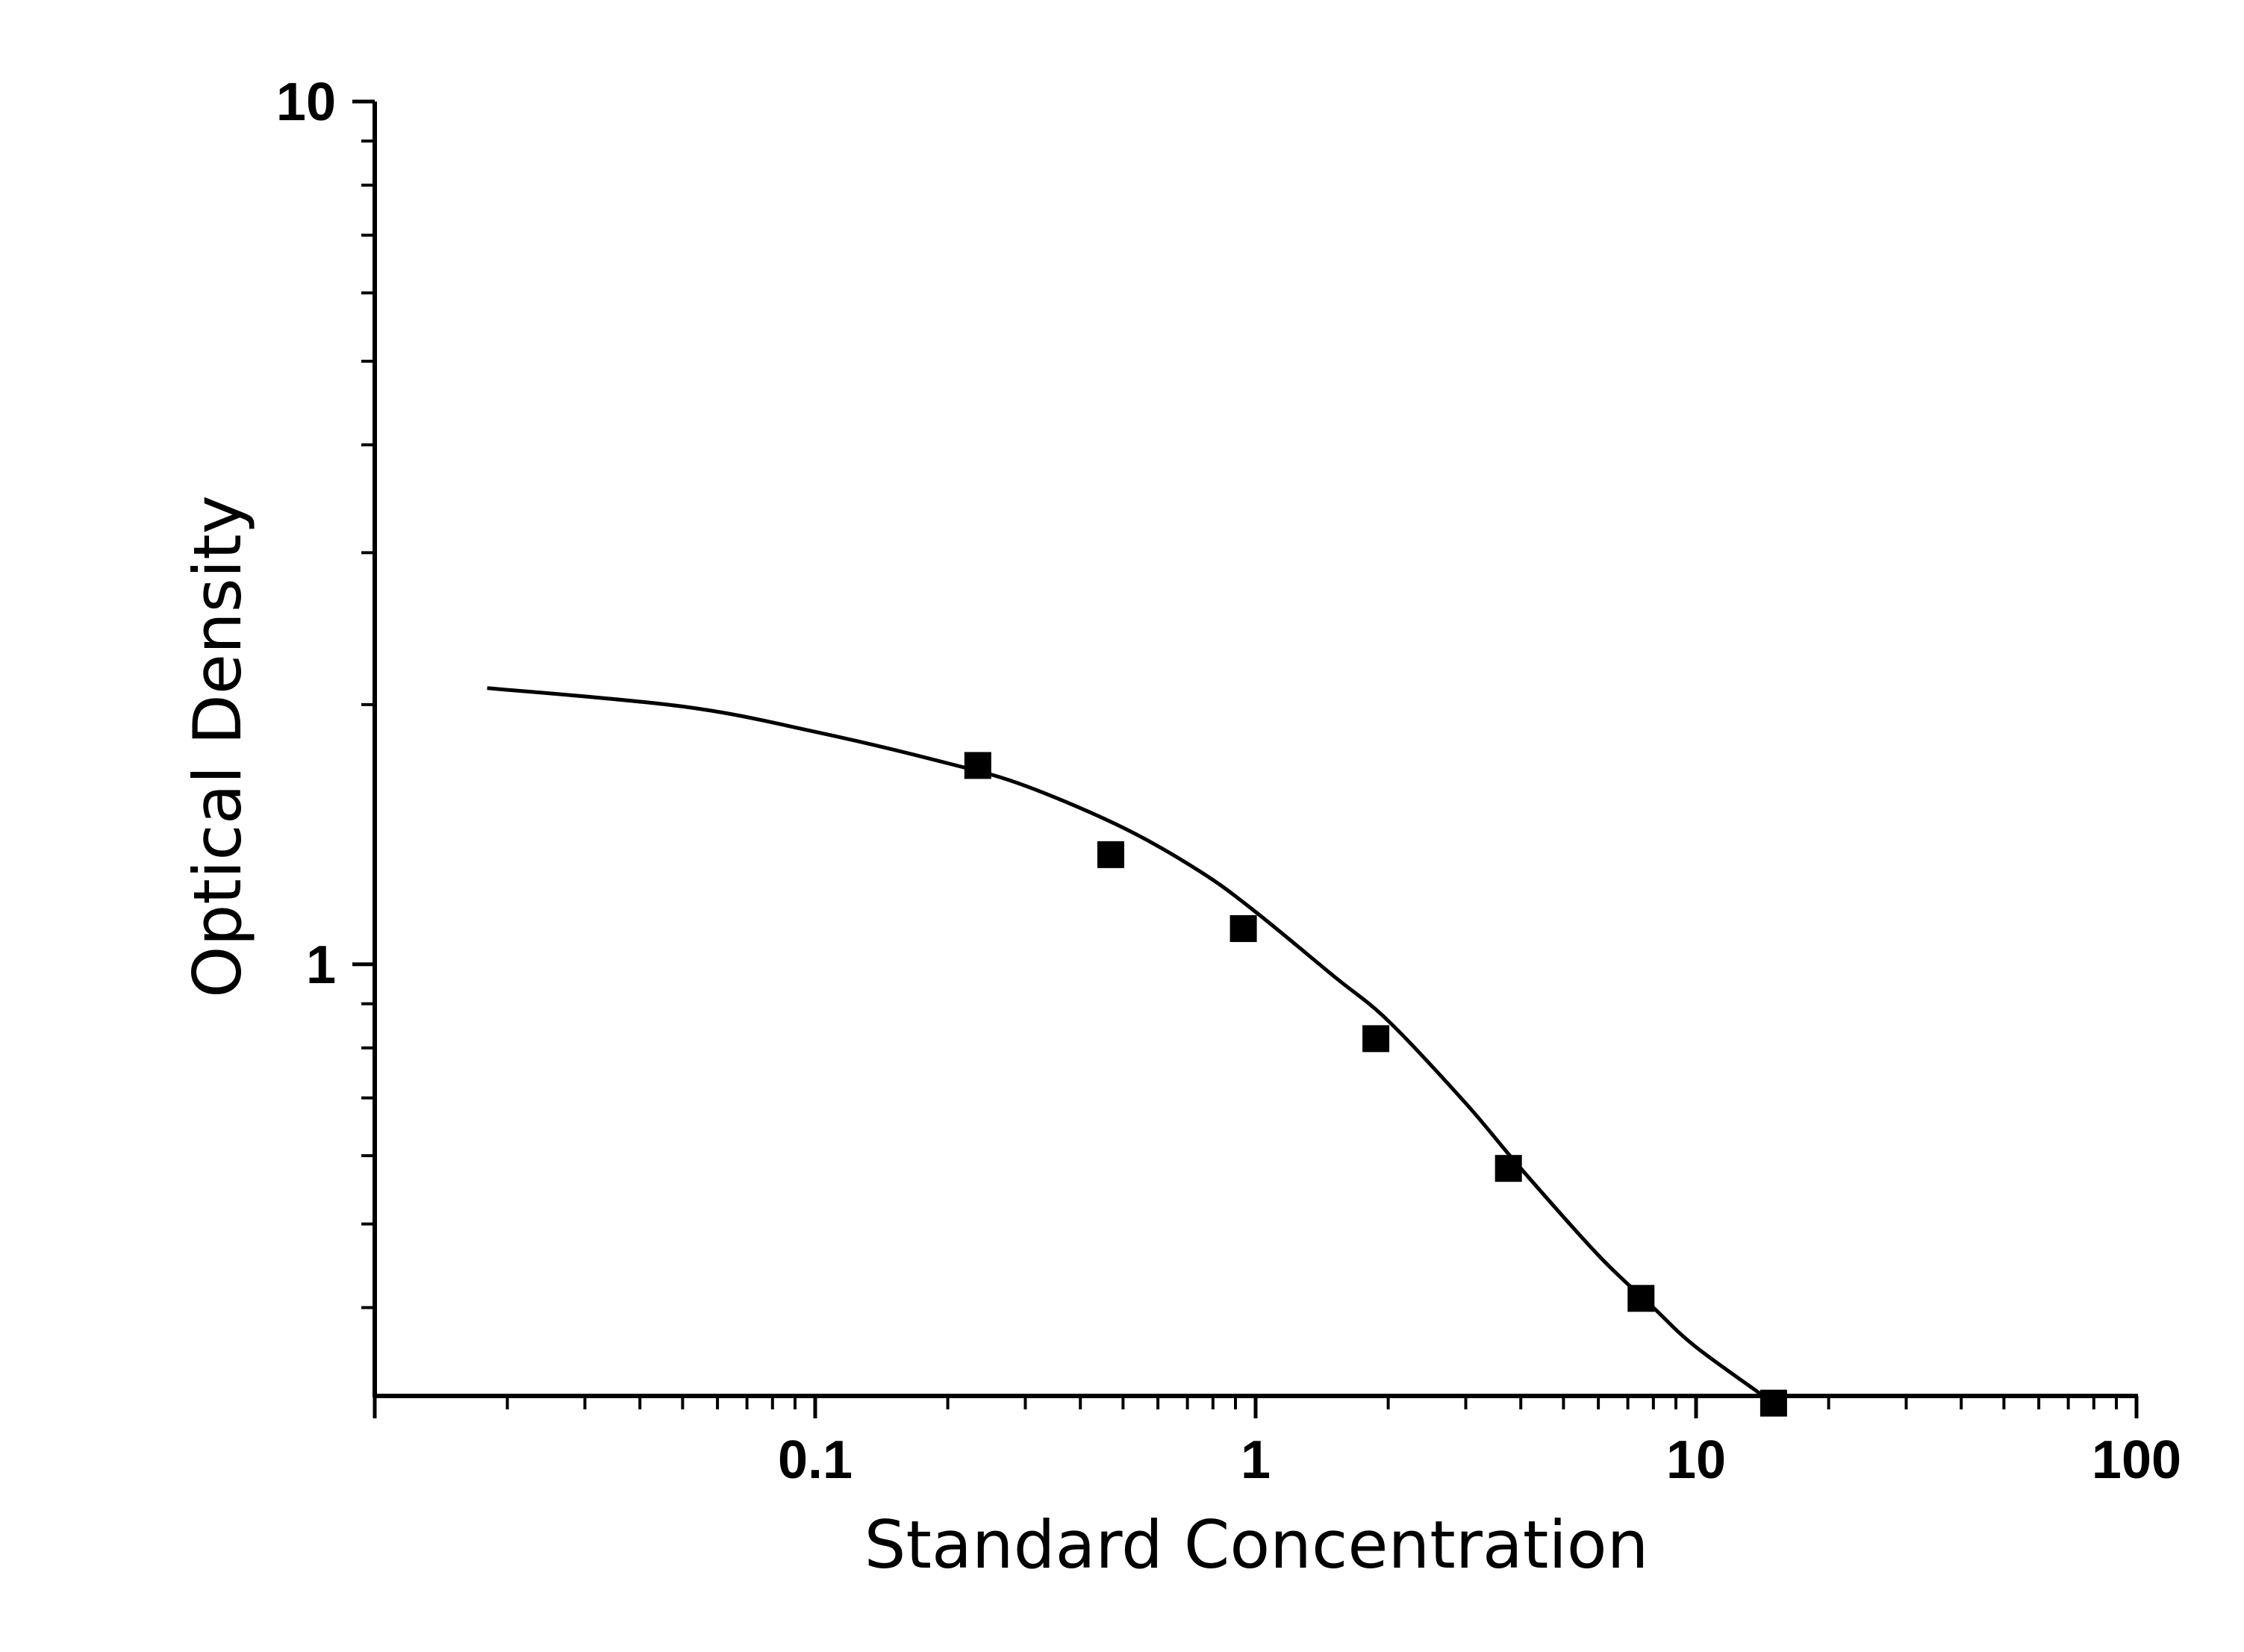 This screenshot has width=2244, height=1652. I want to click on y-tick-label: 10, so click(306, 102).